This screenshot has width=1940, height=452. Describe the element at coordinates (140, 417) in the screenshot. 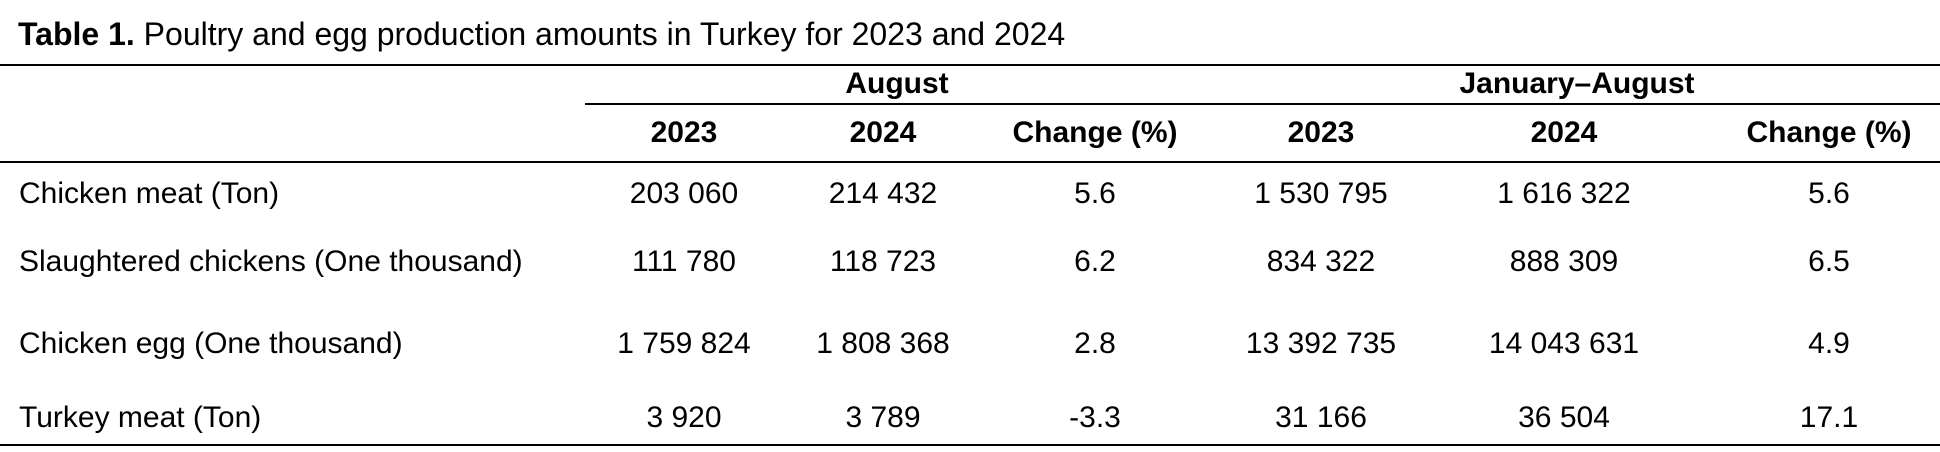

I see `row-label: Turkey meat (Ton)` at that location.